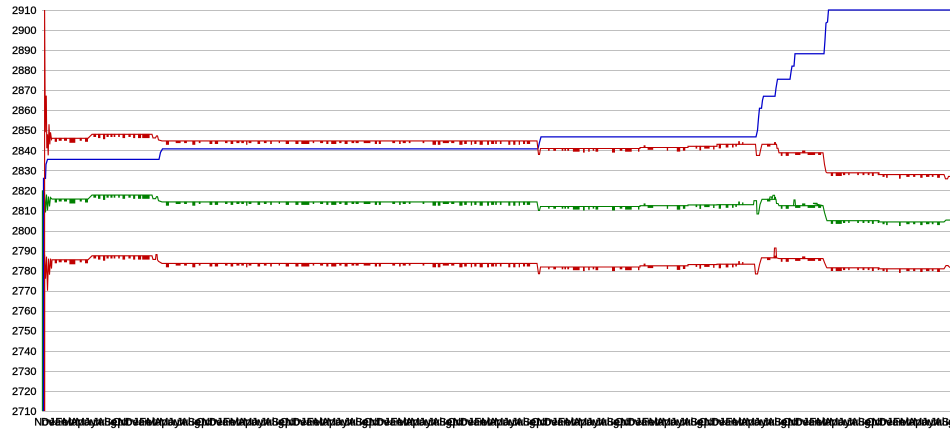 Image resolution: width=950 pixels, height=435 pixels. I want to click on svg-text: 2850, so click(24, 131).